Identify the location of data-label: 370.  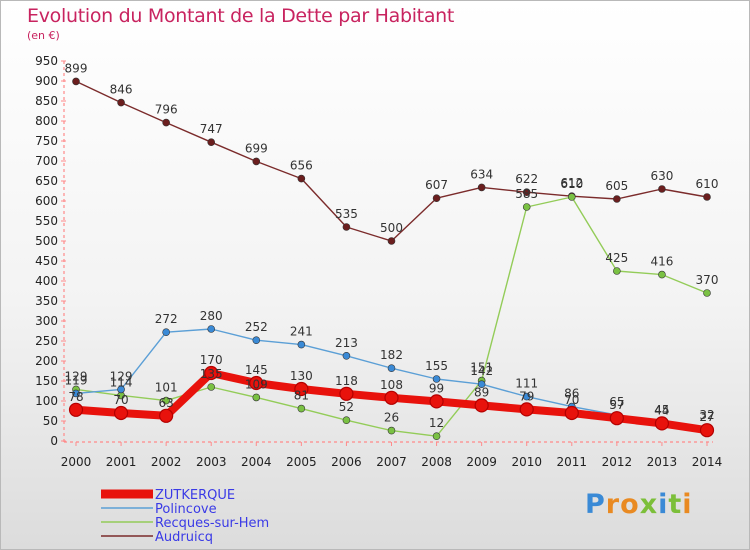
(707, 280).